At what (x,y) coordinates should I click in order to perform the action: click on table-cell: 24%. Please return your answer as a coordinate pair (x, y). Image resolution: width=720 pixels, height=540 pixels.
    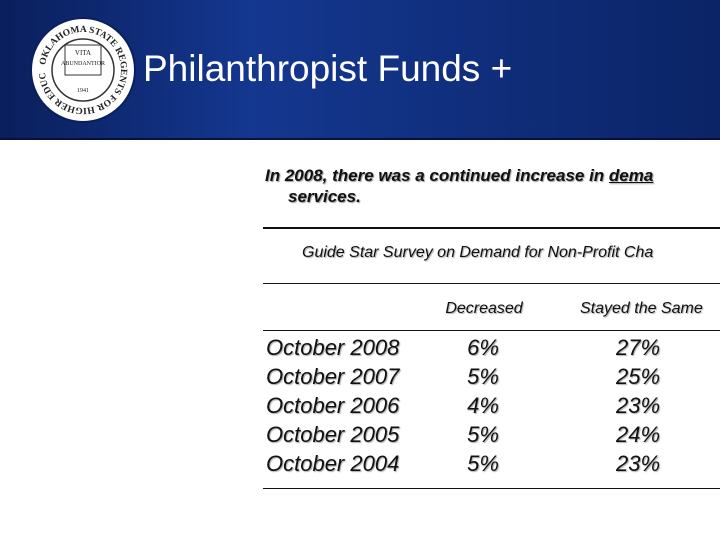
    Looking at the image, I should click on (638, 434).